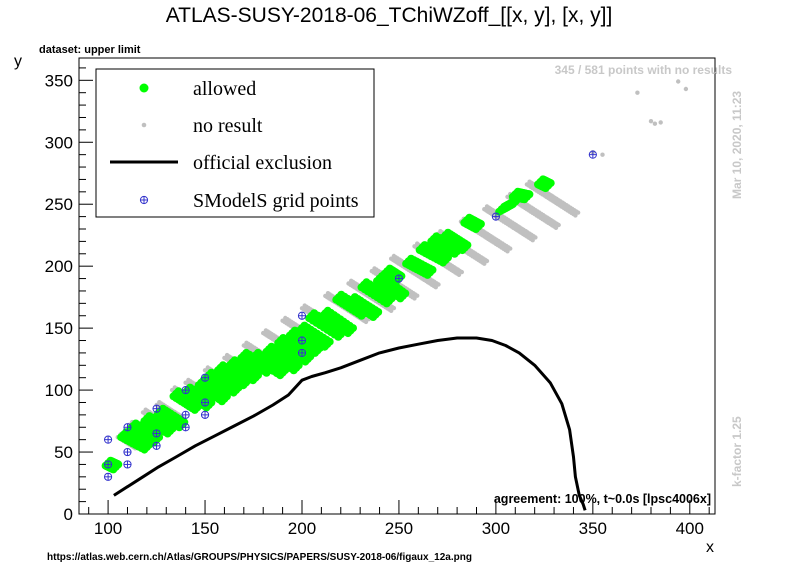 This screenshot has width=796, height=572. Describe the element at coordinates (59, 328) in the screenshot. I see `y-tick-label: 150` at that location.